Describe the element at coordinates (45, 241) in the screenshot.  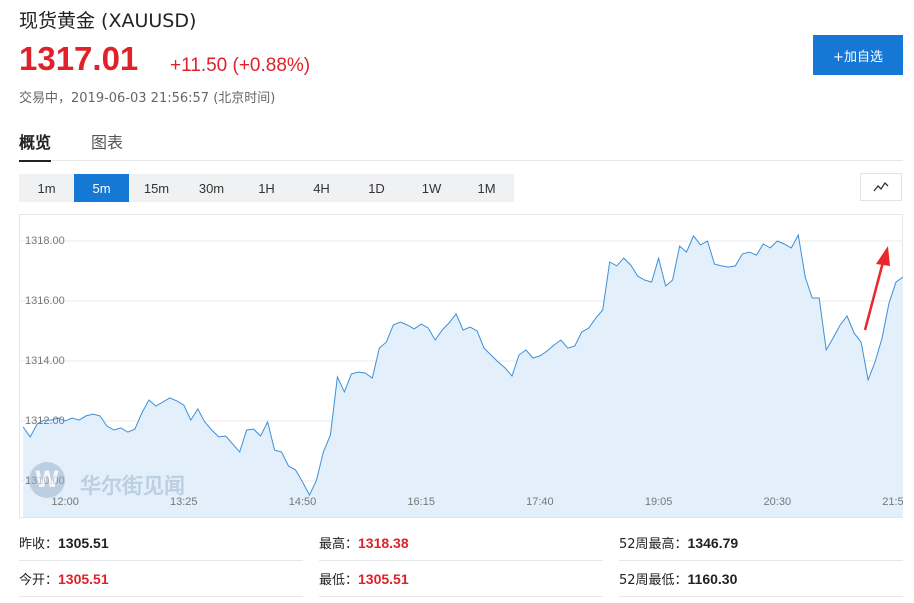
I see `y-tick-label: 1318.00` at that location.